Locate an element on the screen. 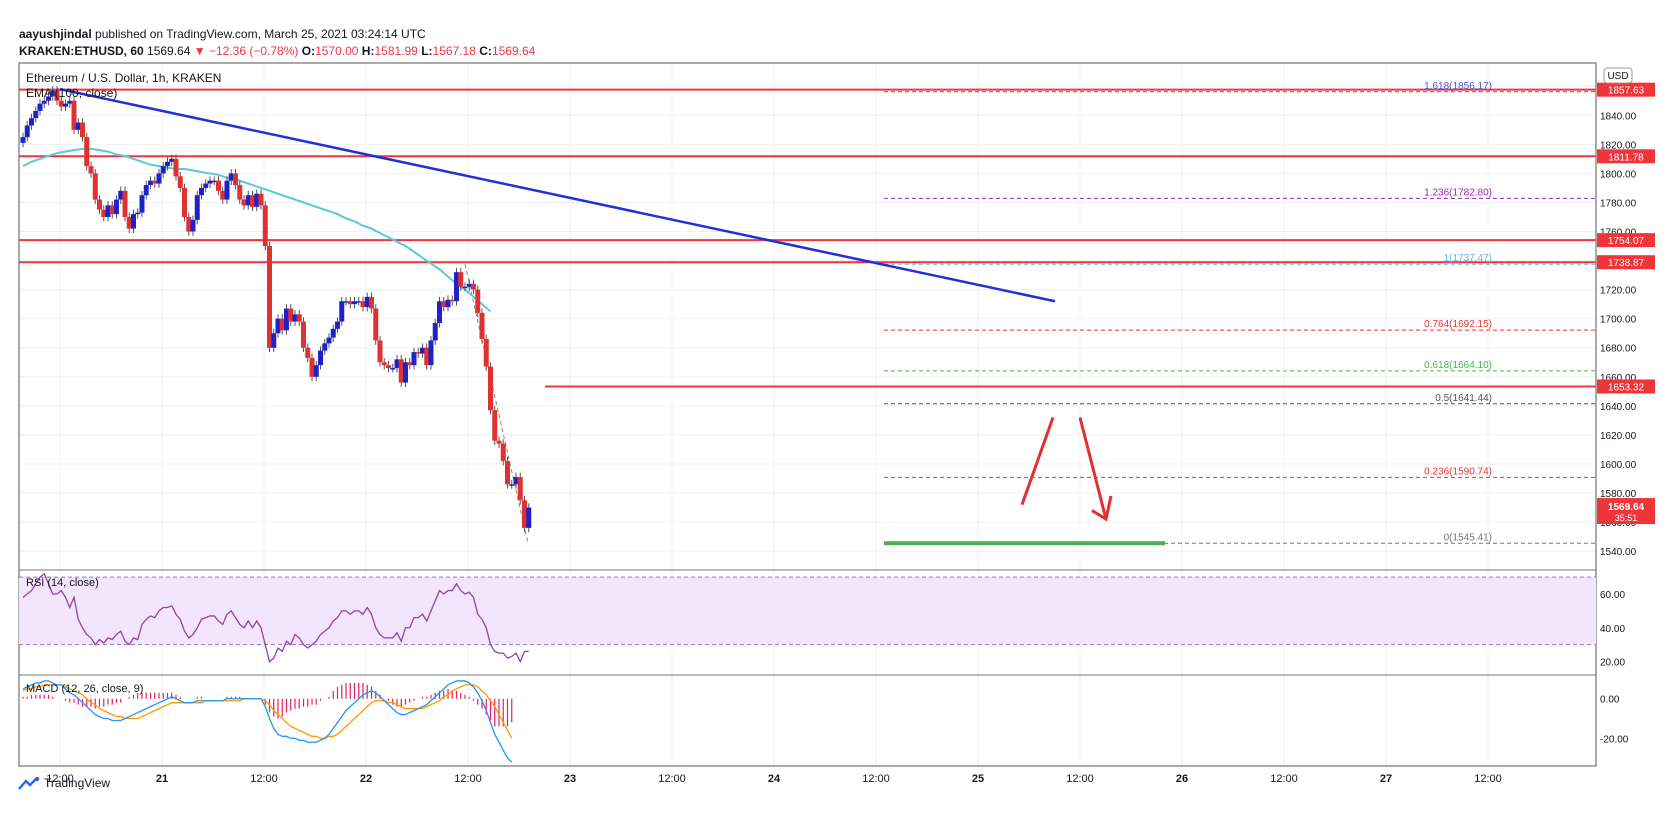  branding-label: TradingView is located at coordinates (77, 783).